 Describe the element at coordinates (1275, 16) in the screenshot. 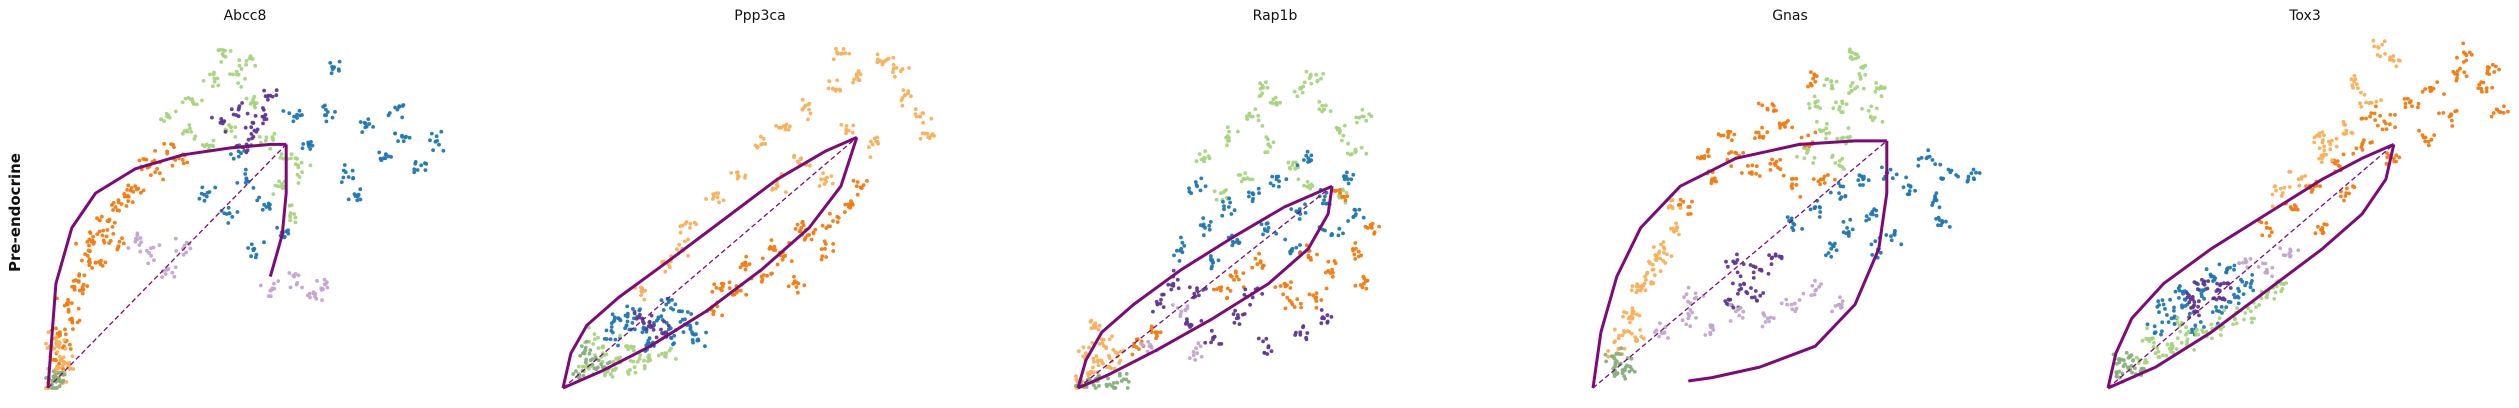

I see `panel-title-rap1b: Rap1b` at that location.